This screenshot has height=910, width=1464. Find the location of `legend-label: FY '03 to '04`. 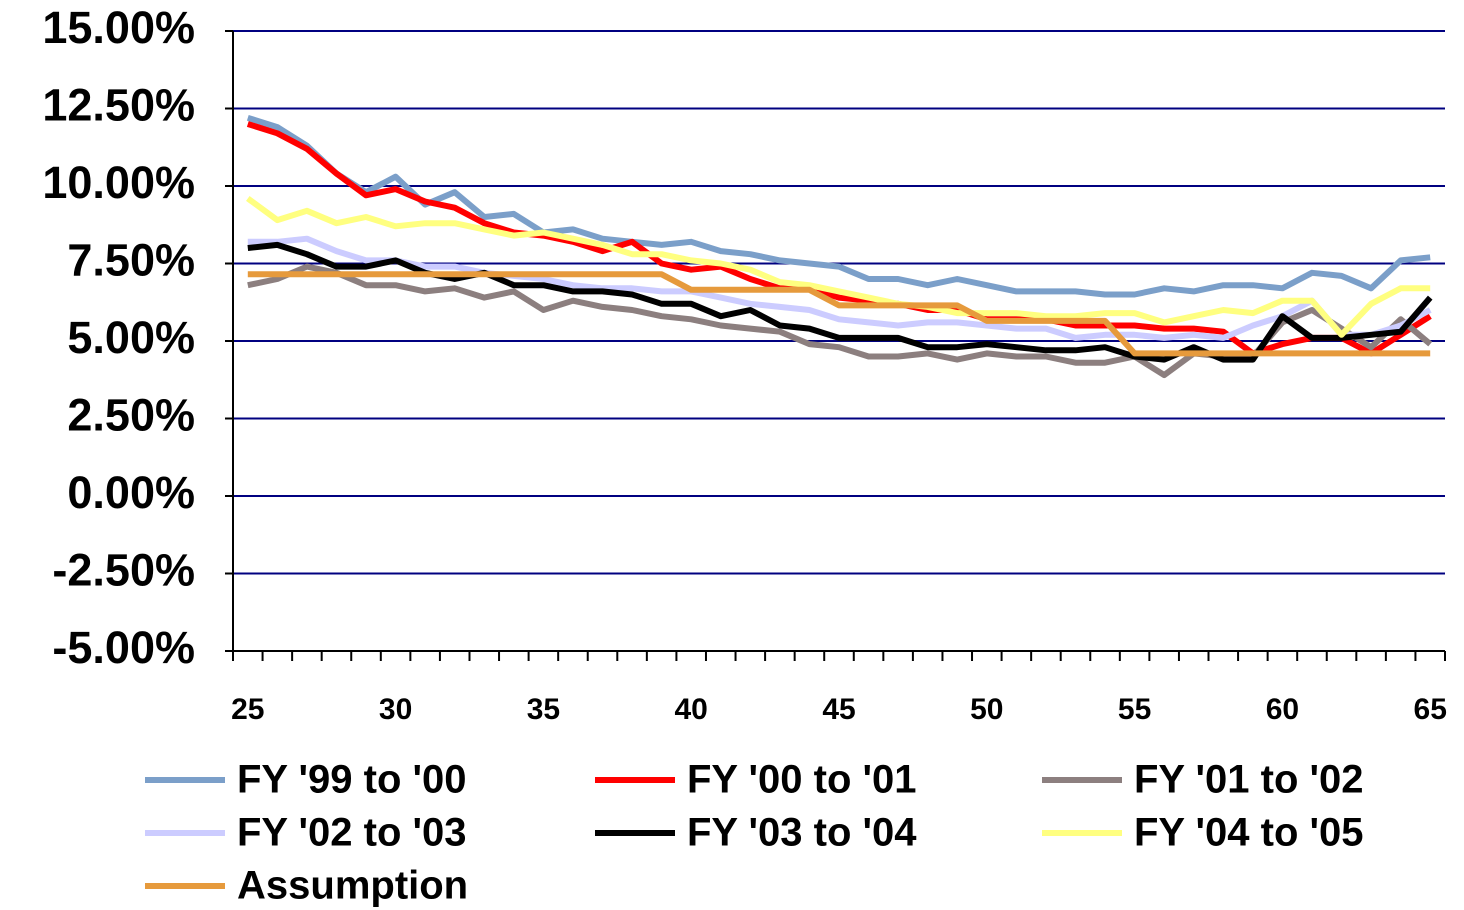

legend-label: FY '03 to '04 is located at coordinates (802, 833).